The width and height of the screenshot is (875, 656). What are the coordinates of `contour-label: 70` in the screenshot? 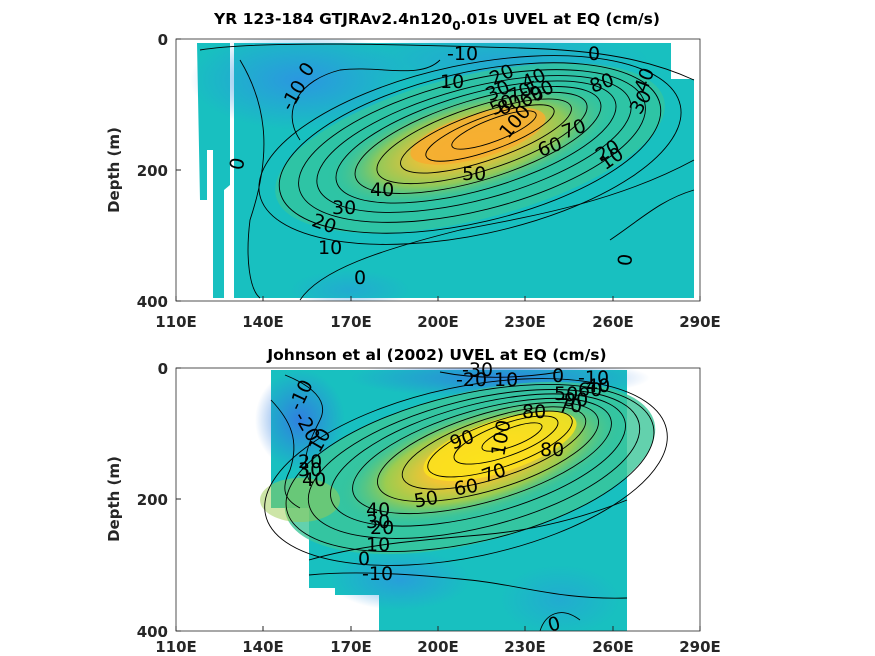 It's located at (570, 406).